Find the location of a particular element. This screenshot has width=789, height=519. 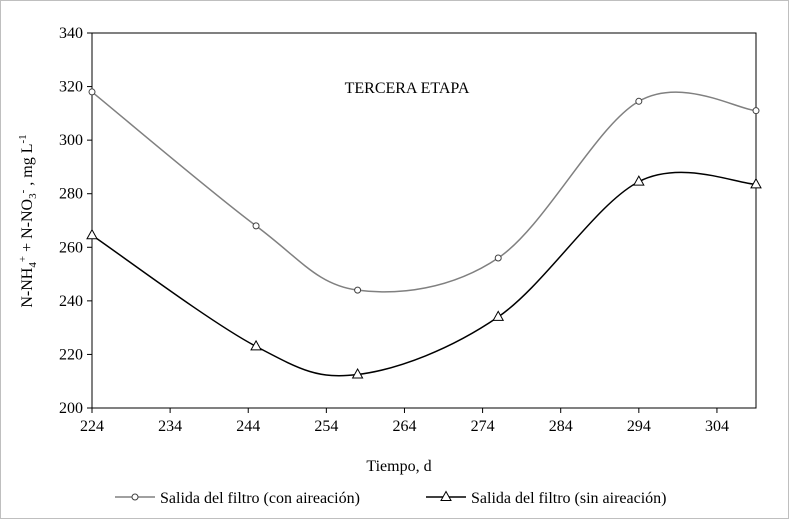

y-label-part3: , mg L is located at coordinates (27, 167).